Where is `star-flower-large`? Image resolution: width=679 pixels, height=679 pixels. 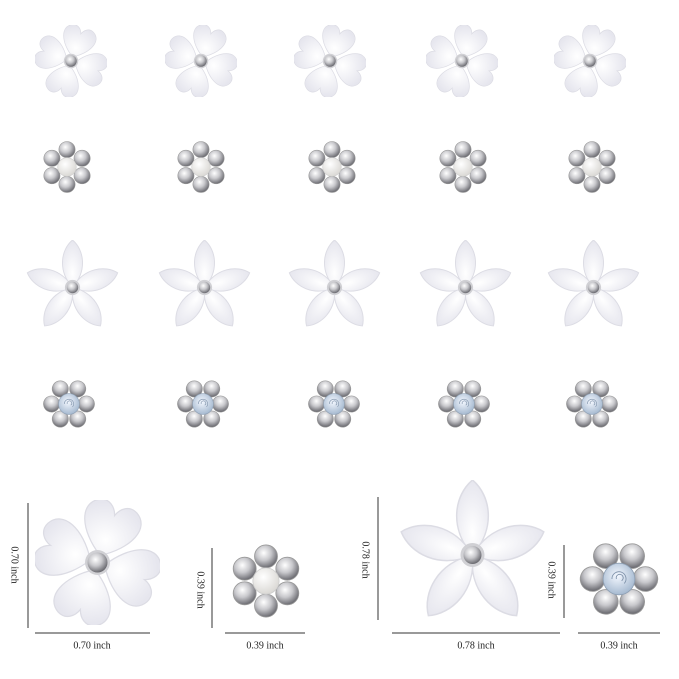 star-flower-large is located at coordinates (472, 552).